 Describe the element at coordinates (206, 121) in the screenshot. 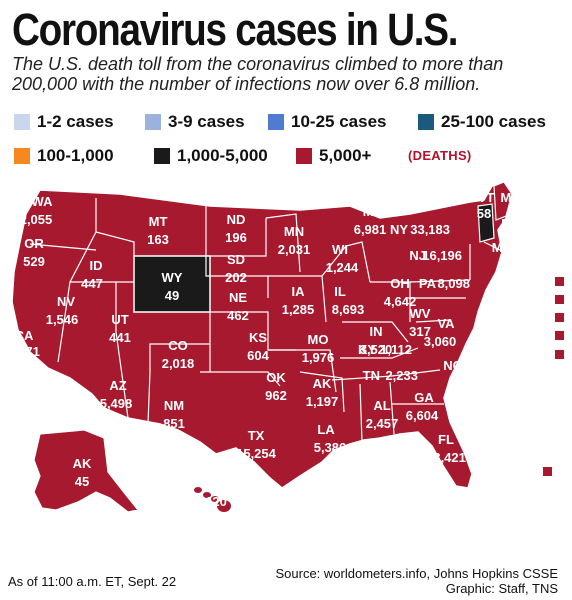

I see `legend-label: 3-9 cases` at that location.